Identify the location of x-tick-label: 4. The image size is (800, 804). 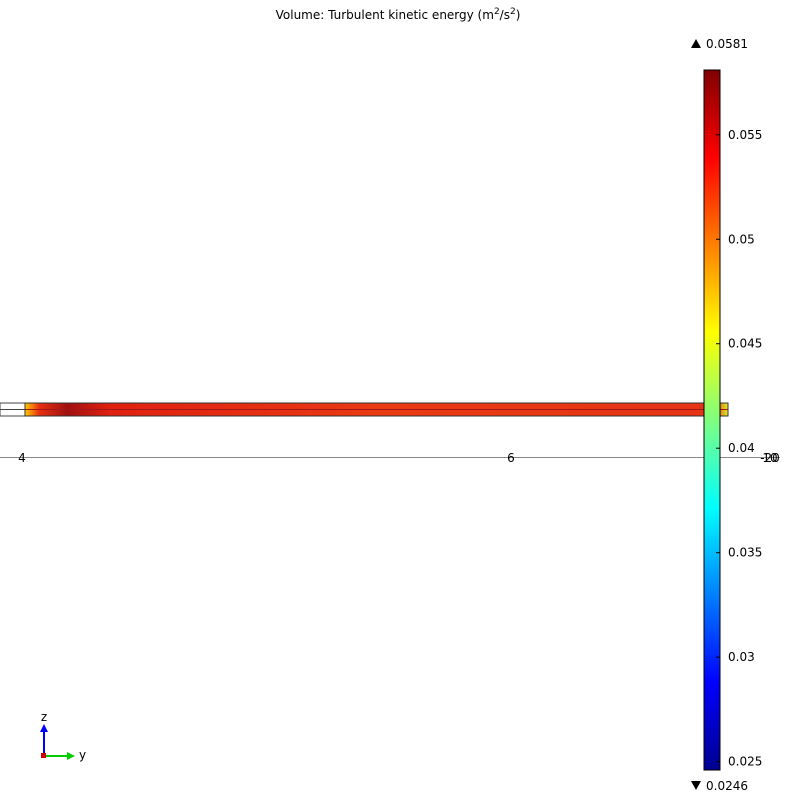
(22, 458).